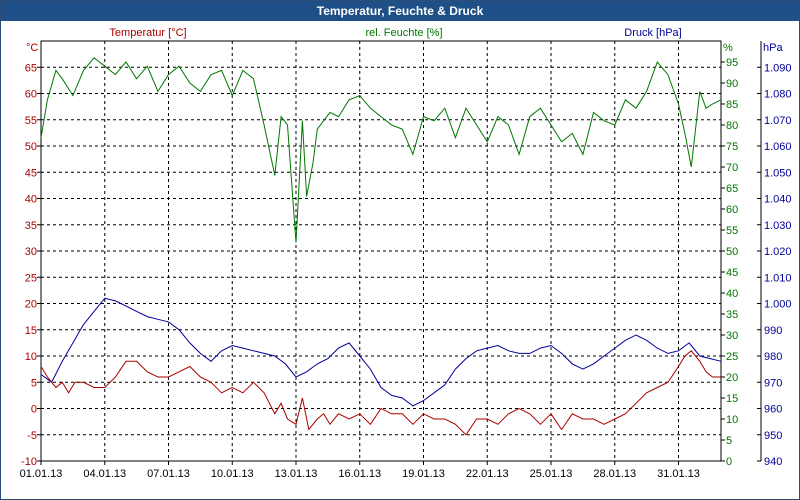 The width and height of the screenshot is (800, 500). Describe the element at coordinates (732, 189) in the screenshot. I see `hum-tick-label-13: 65` at that location.